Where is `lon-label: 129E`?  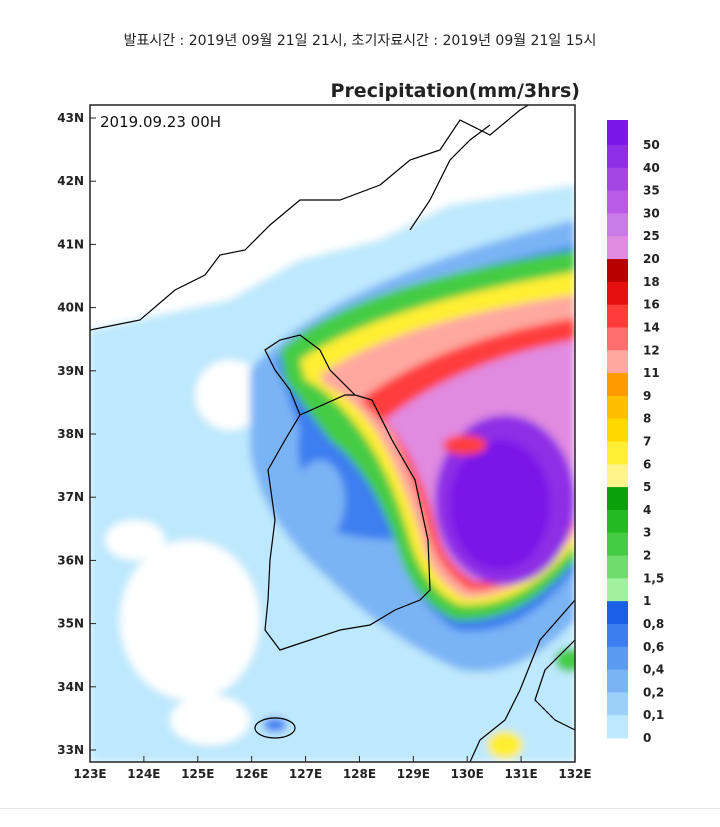
lon-label: 129E is located at coordinates (413, 774).